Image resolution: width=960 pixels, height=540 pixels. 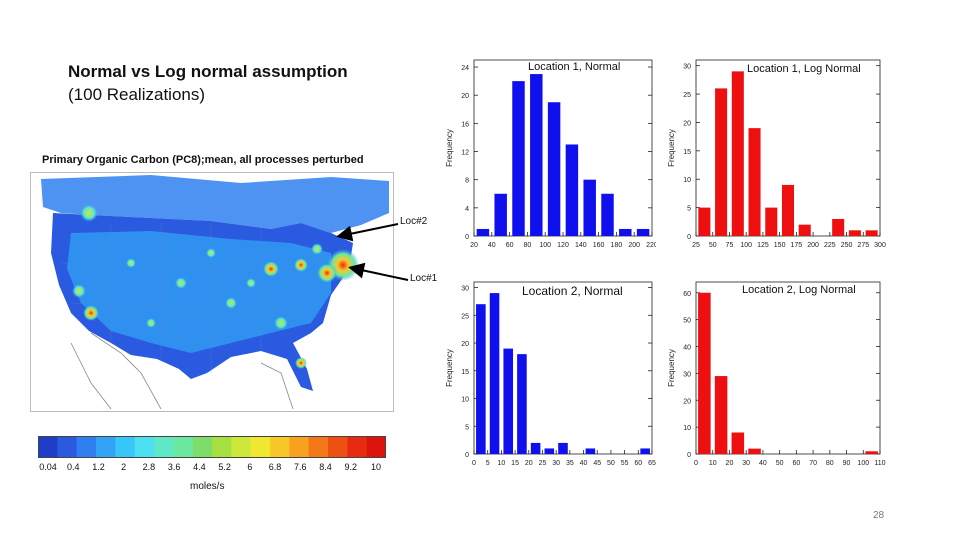 What do you see at coordinates (830, 245) in the screenshot?
I see `x-tick-label: 225` at bounding box center [830, 245].